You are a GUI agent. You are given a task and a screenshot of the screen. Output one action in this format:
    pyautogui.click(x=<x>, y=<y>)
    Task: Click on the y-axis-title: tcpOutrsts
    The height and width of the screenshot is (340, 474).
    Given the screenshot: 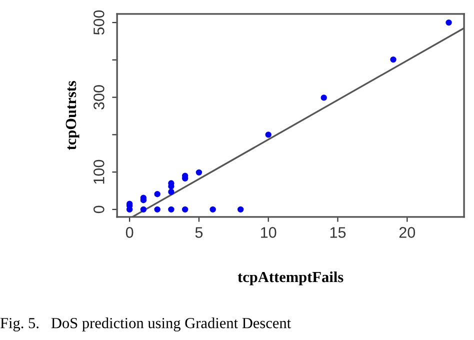 What is the action you would take?
    pyautogui.click(x=73, y=115)
    